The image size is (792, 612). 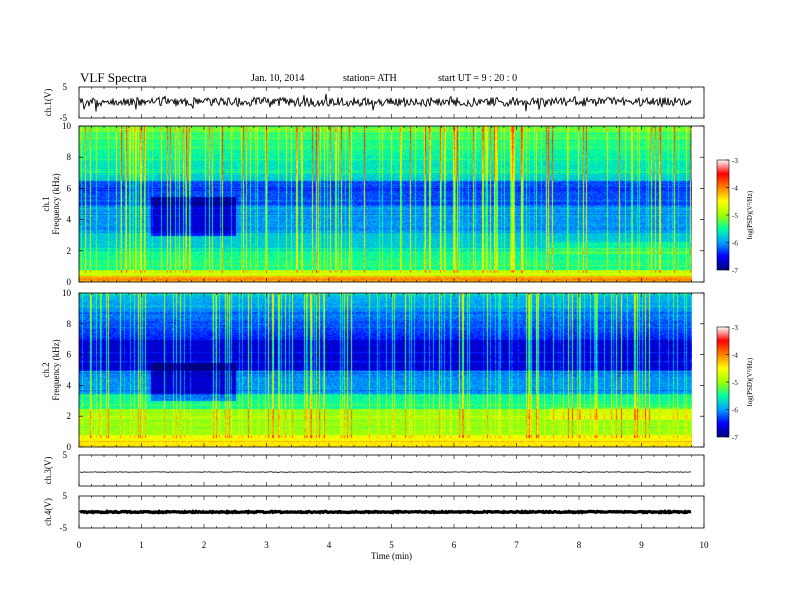 What do you see at coordinates (641, 545) in the screenshot?
I see `x-tick-label-9: 9` at bounding box center [641, 545].